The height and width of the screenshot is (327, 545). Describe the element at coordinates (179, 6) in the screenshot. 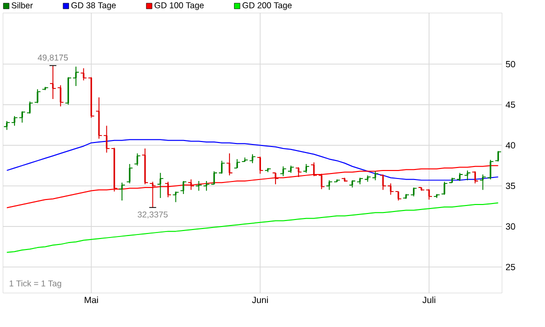

I see `legend-label: GD 100 Tage` at that location.